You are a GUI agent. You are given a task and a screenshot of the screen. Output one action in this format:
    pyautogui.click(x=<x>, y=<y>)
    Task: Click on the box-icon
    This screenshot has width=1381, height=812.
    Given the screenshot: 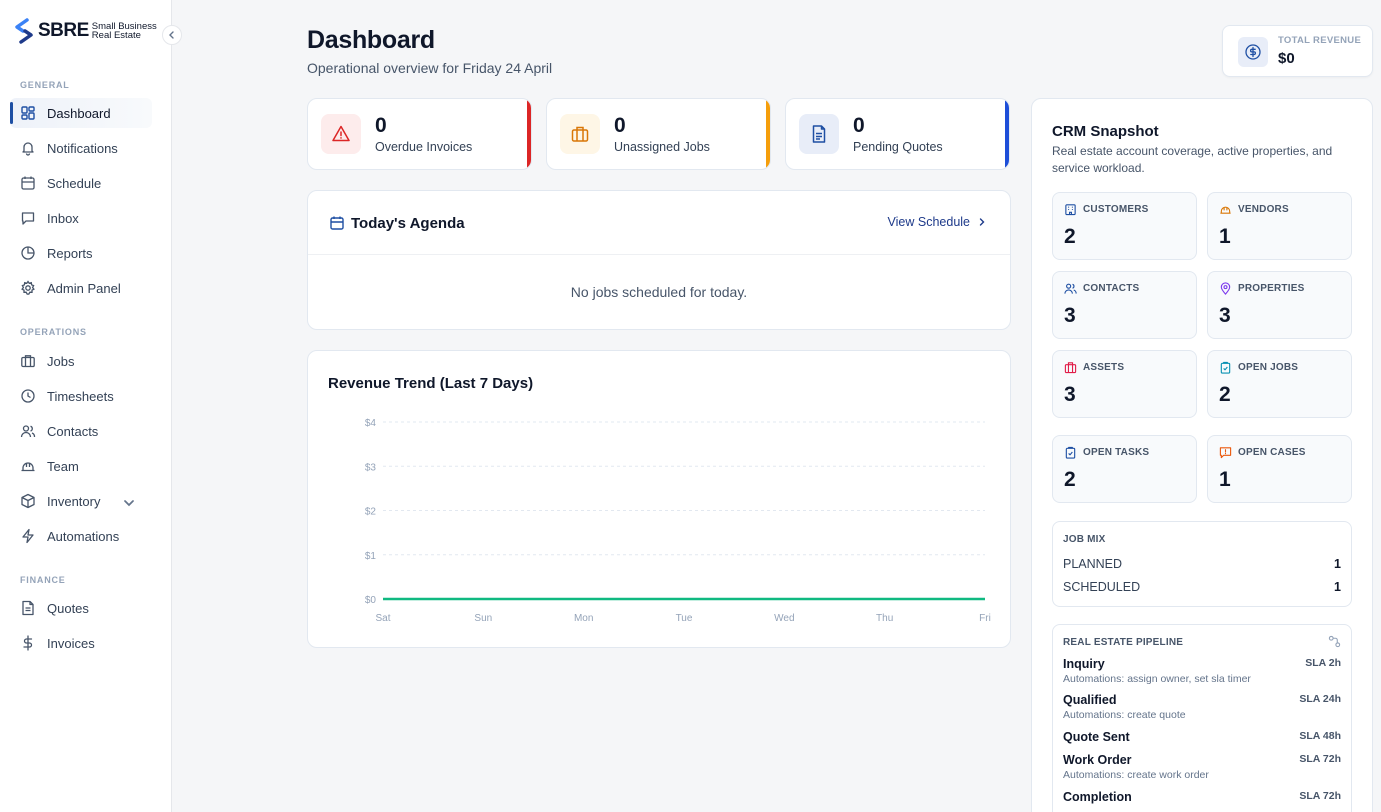 What is the action you would take?
    pyautogui.click(x=28, y=501)
    